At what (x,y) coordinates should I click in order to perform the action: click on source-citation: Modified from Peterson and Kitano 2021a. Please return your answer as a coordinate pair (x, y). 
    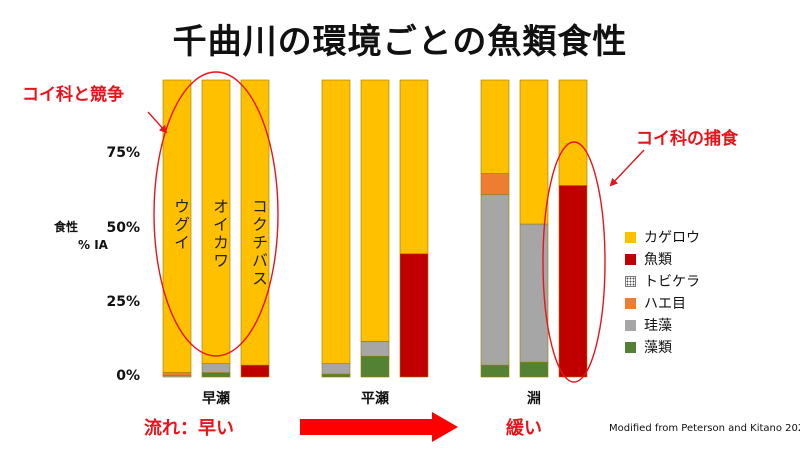
    Looking at the image, I should click on (704, 428).